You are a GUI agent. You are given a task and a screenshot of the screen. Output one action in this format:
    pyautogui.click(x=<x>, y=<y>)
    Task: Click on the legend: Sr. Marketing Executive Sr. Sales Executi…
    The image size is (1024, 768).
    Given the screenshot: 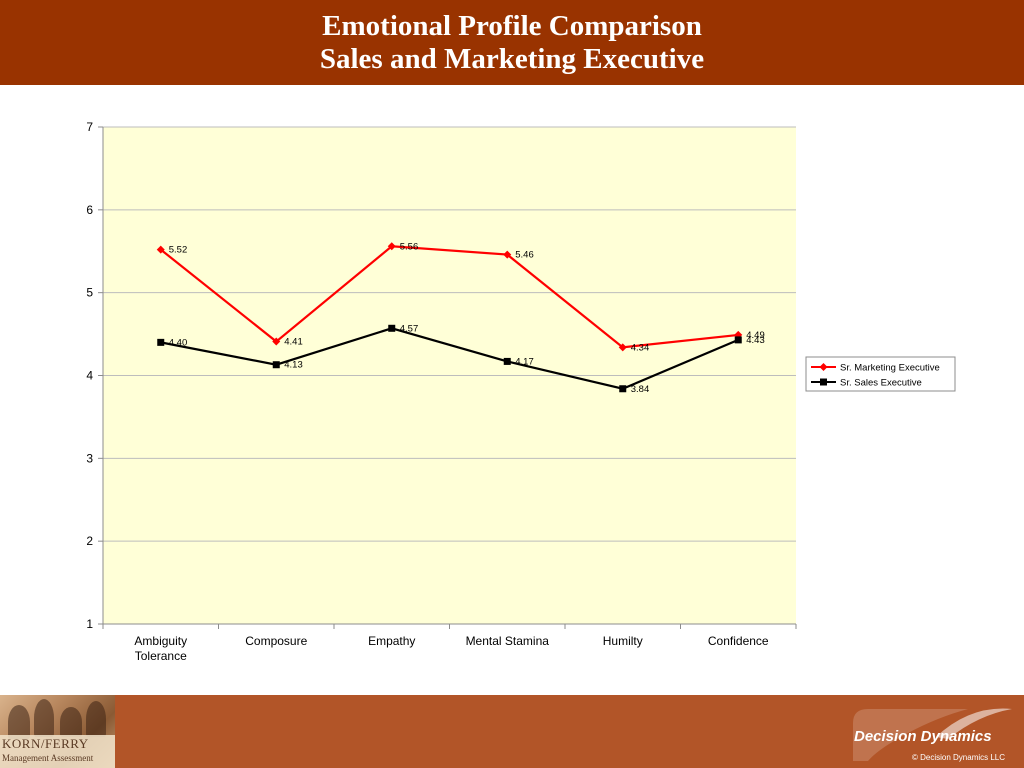 What is the action you would take?
    pyautogui.click(x=880, y=374)
    